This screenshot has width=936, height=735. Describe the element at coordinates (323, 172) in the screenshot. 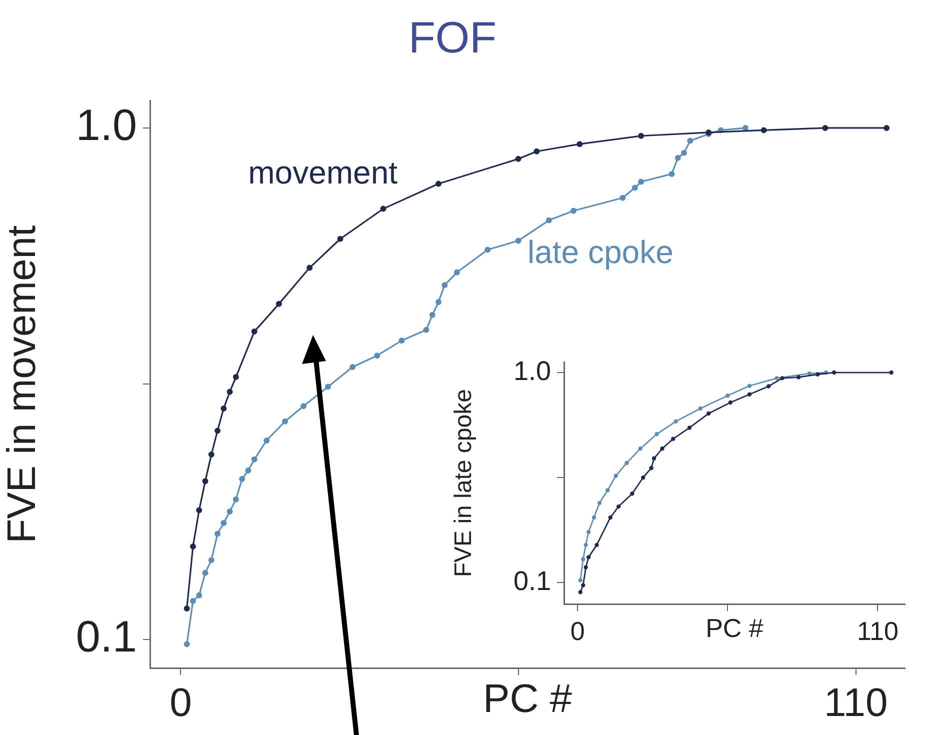

I see `series-label: movement` at that location.